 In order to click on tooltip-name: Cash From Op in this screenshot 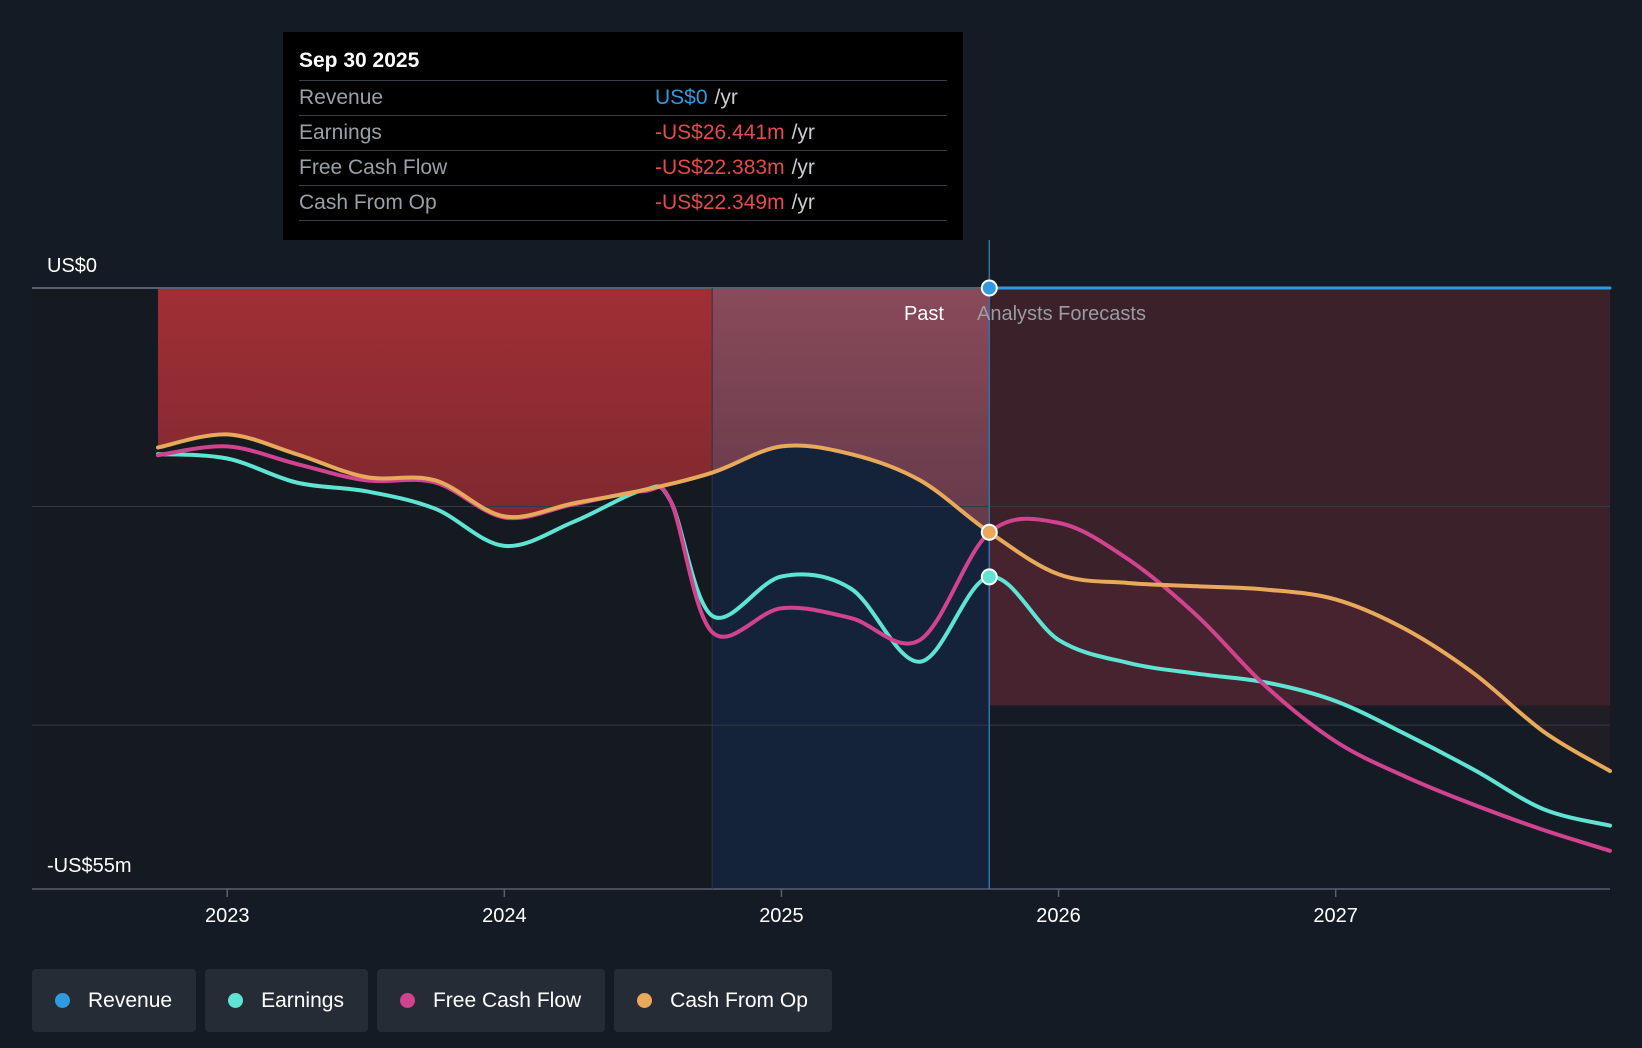, I will do `click(368, 202)`.